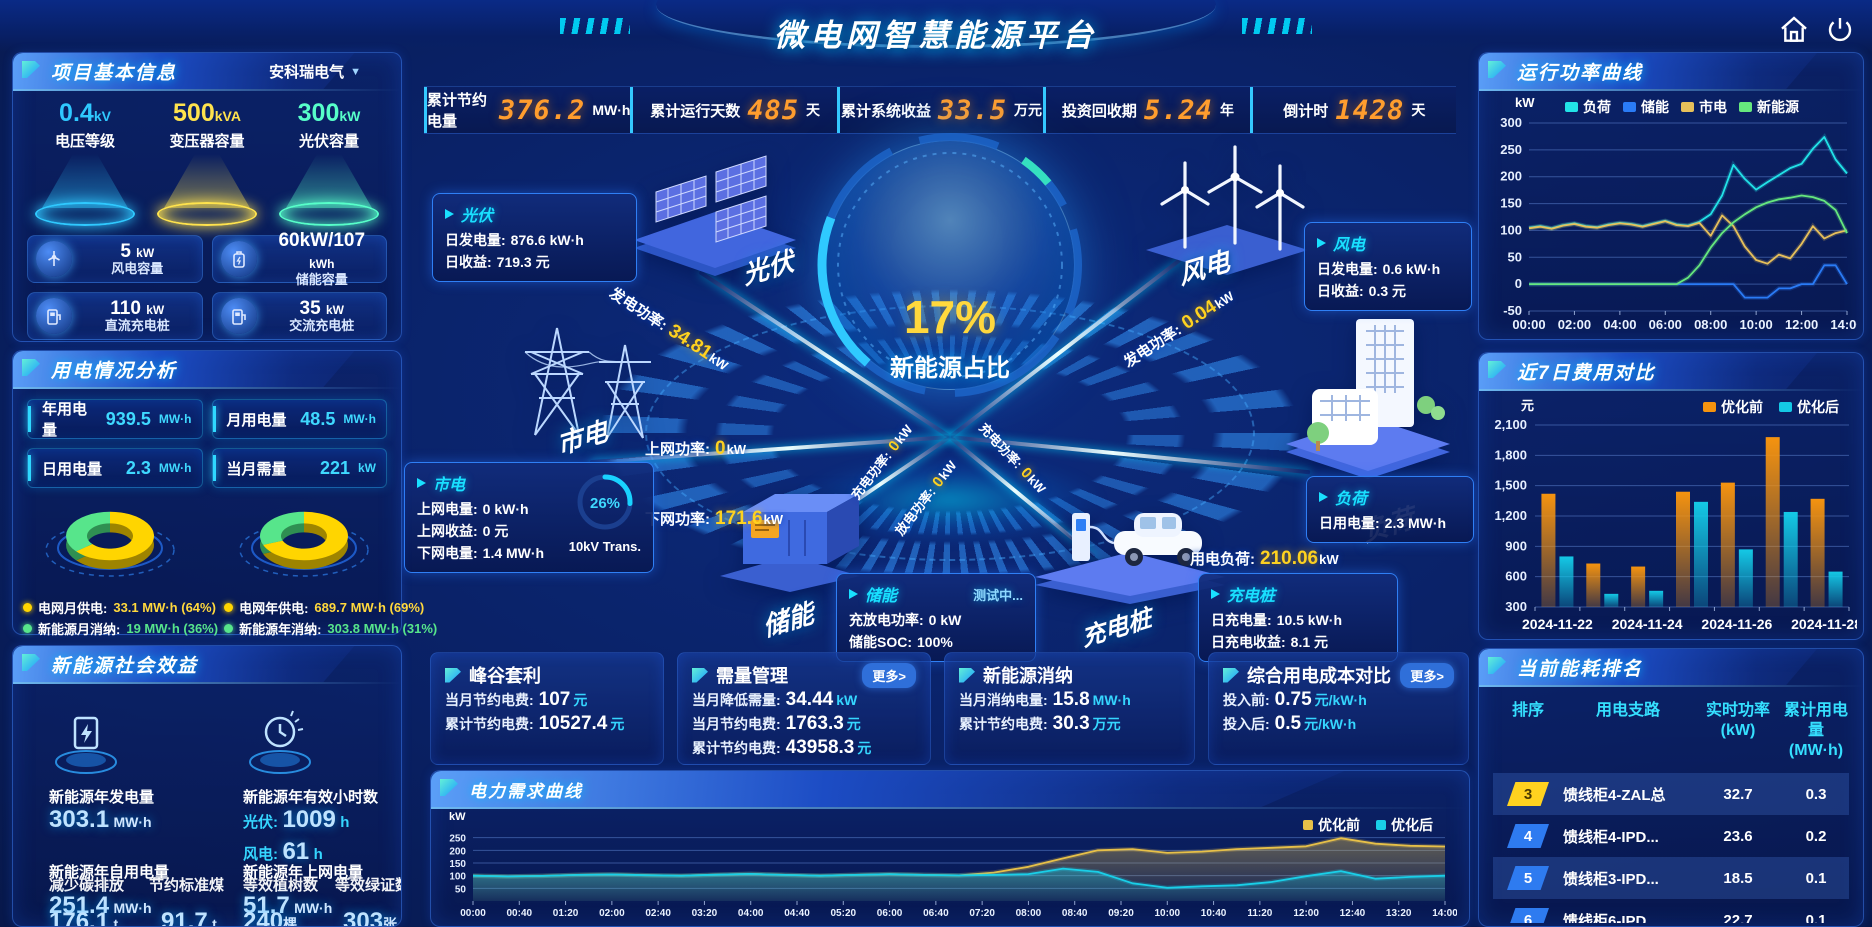 This screenshot has width=1872, height=927. I want to click on usage-analysis-title: 用电情况分析, so click(114, 371).